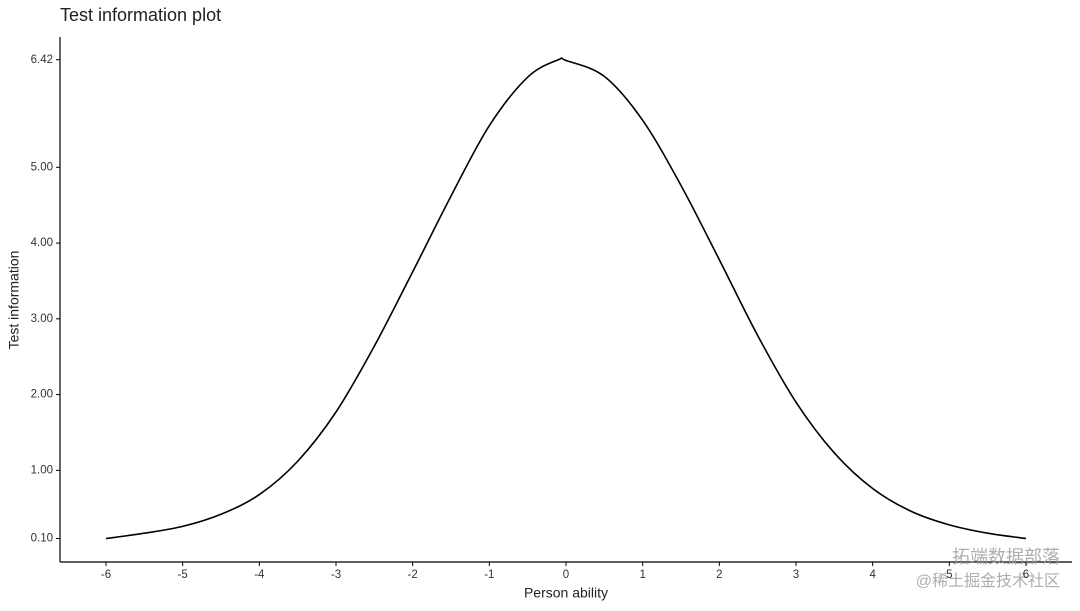  Describe the element at coordinates (719, 575) in the screenshot. I see `x-tick-label: 2` at that location.